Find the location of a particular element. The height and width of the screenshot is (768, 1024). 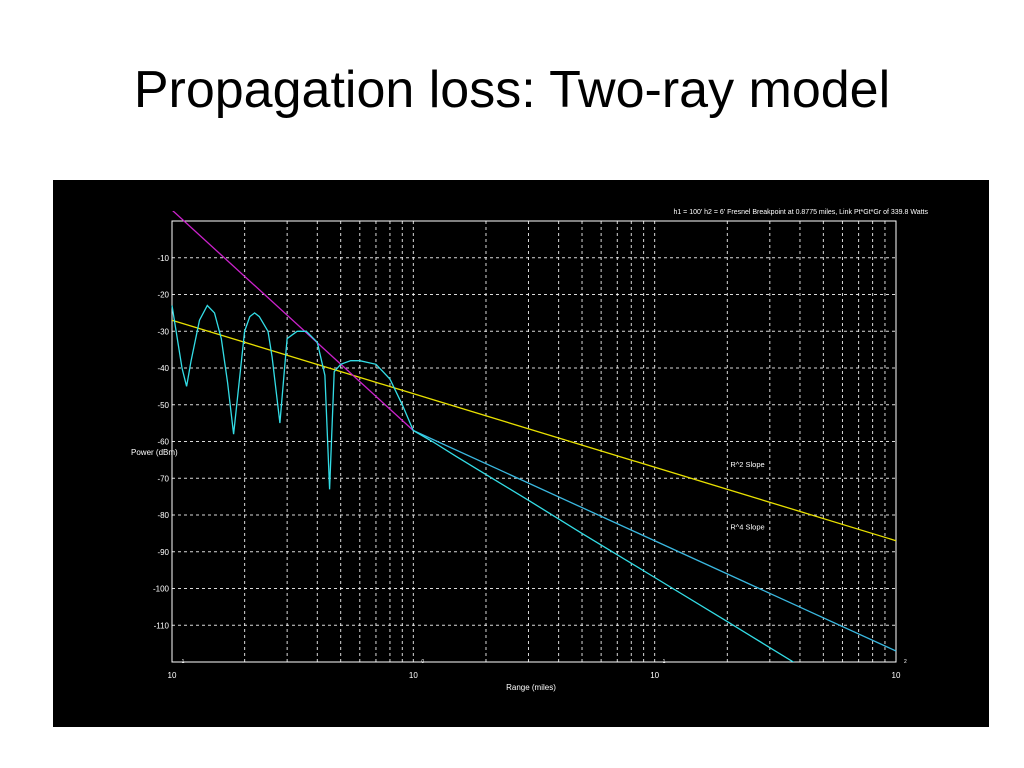

series-annotation: R^4 Slope is located at coordinates (747, 527).